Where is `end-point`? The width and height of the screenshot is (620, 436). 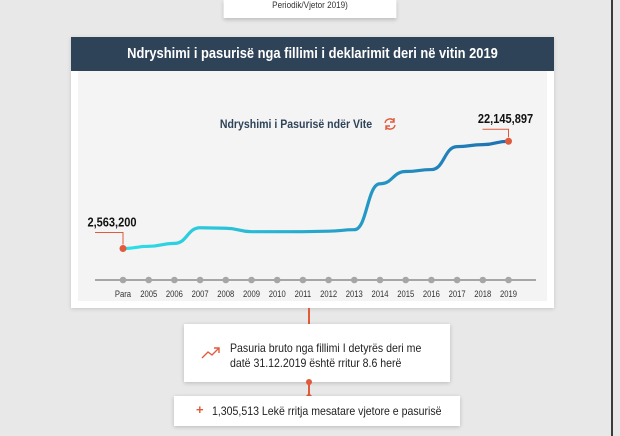 end-point is located at coordinates (508, 141).